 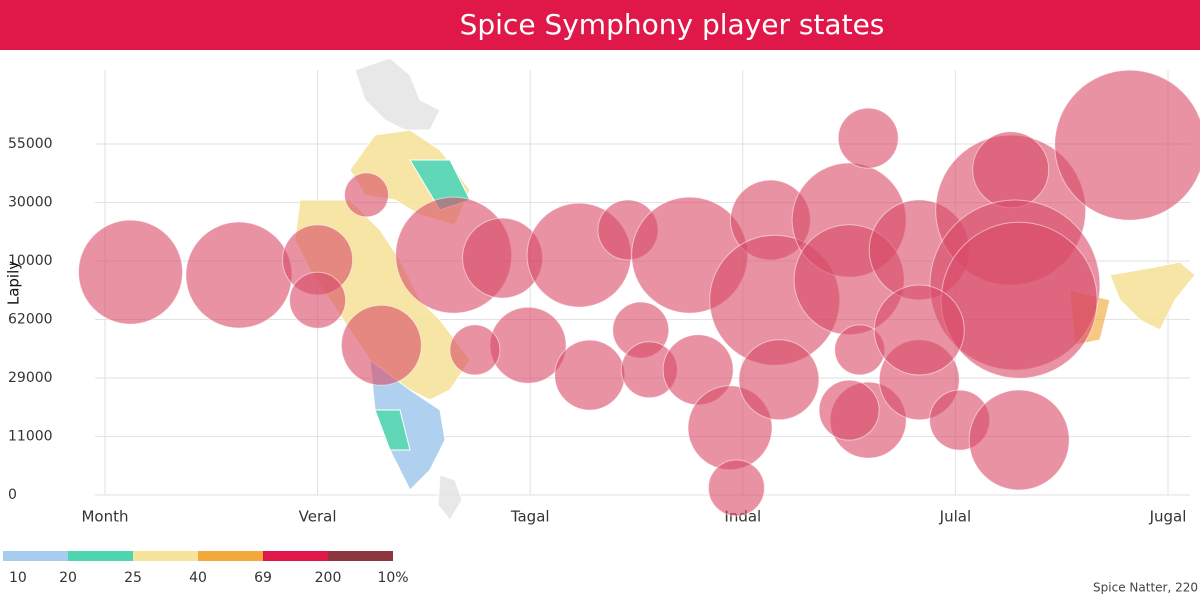 I want to click on chart-title: Spice Symphony player states, so click(x=672, y=24).